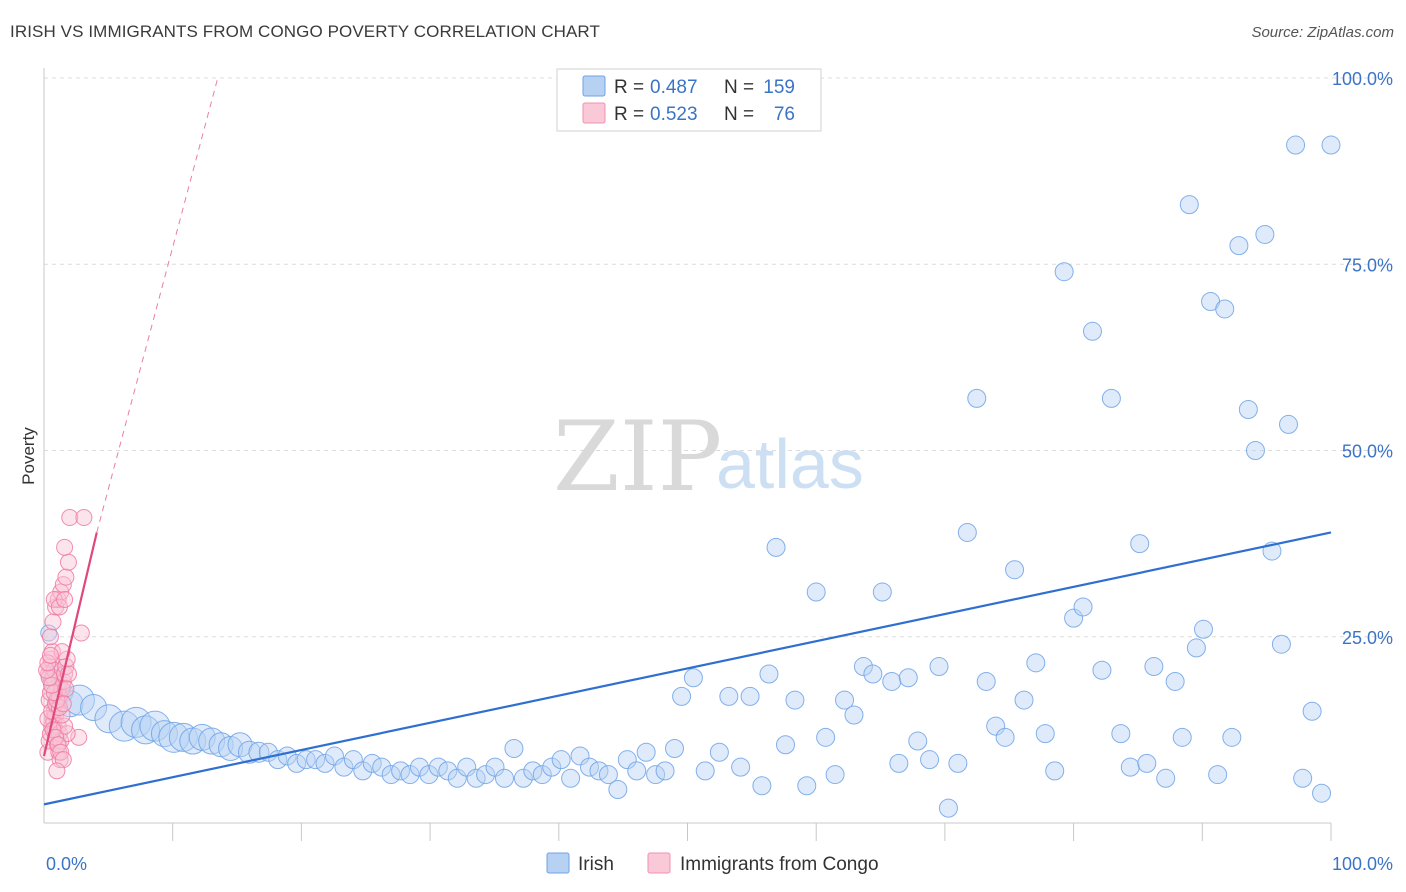 This screenshot has height=892, width=1406. What do you see at coordinates (674, 87) in the screenshot?
I see `stats-legend-irish-r-value: 0.487` at bounding box center [674, 87].